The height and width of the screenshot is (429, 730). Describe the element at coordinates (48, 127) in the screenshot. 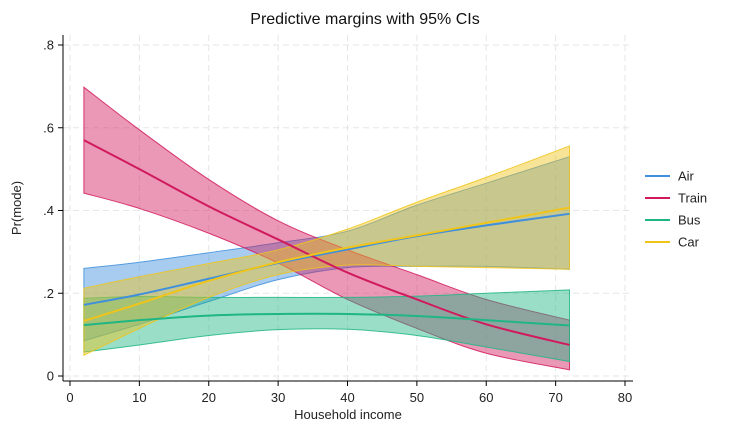

I see `y-tick-label: .6` at that location.